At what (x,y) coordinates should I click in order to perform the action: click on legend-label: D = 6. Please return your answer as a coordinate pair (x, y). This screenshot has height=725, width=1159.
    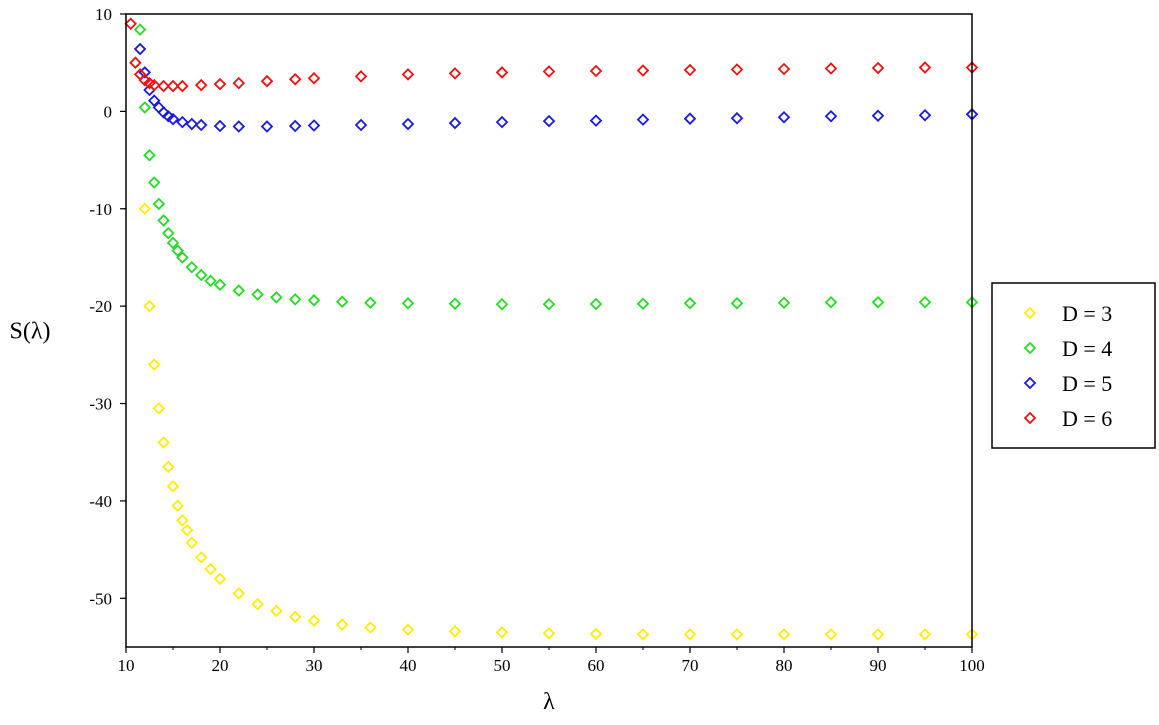
    Looking at the image, I should click on (1087, 418).